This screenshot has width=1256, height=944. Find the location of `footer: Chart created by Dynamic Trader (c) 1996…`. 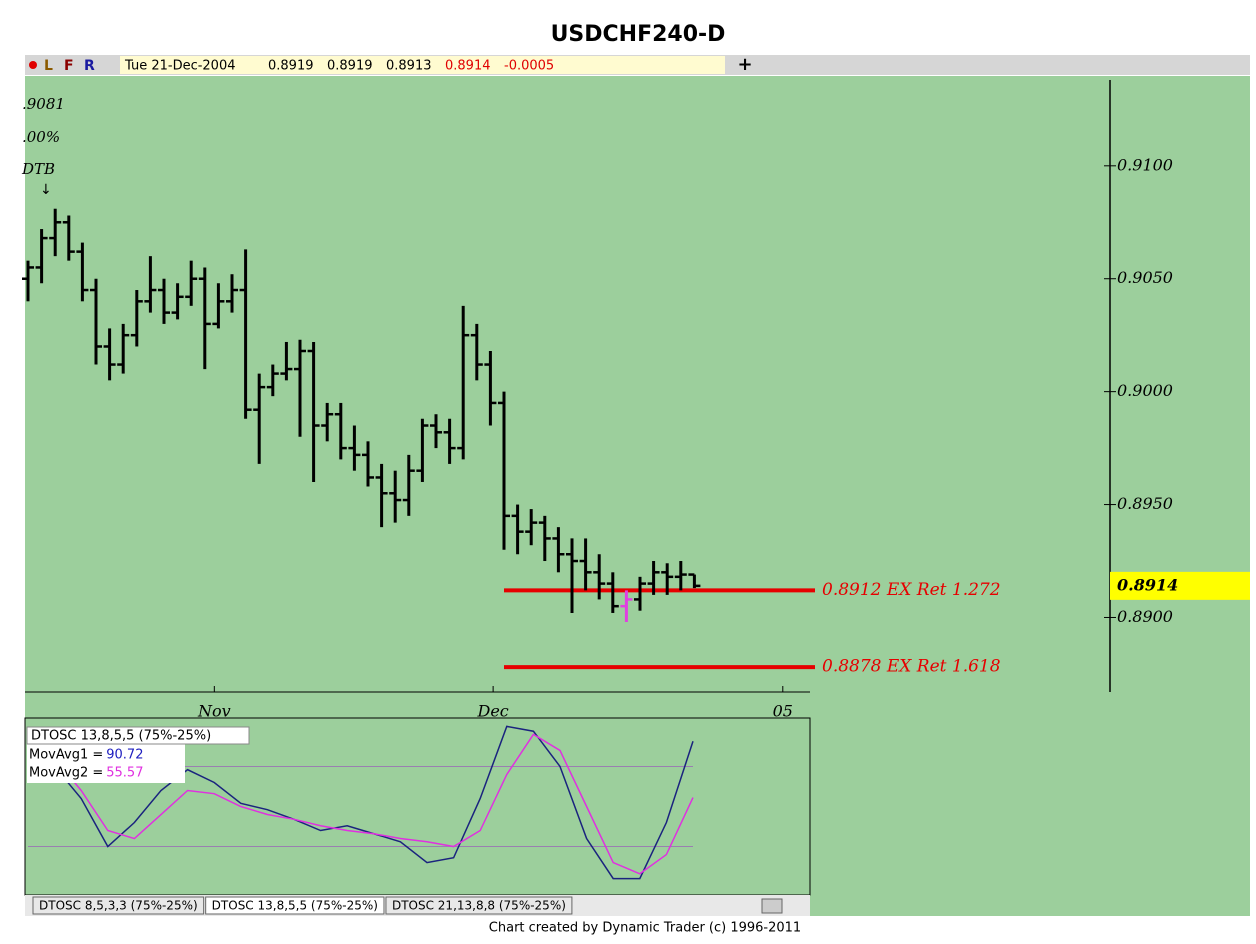

footer: Chart created by Dynamic Trader (c) 1996… is located at coordinates (645, 928).